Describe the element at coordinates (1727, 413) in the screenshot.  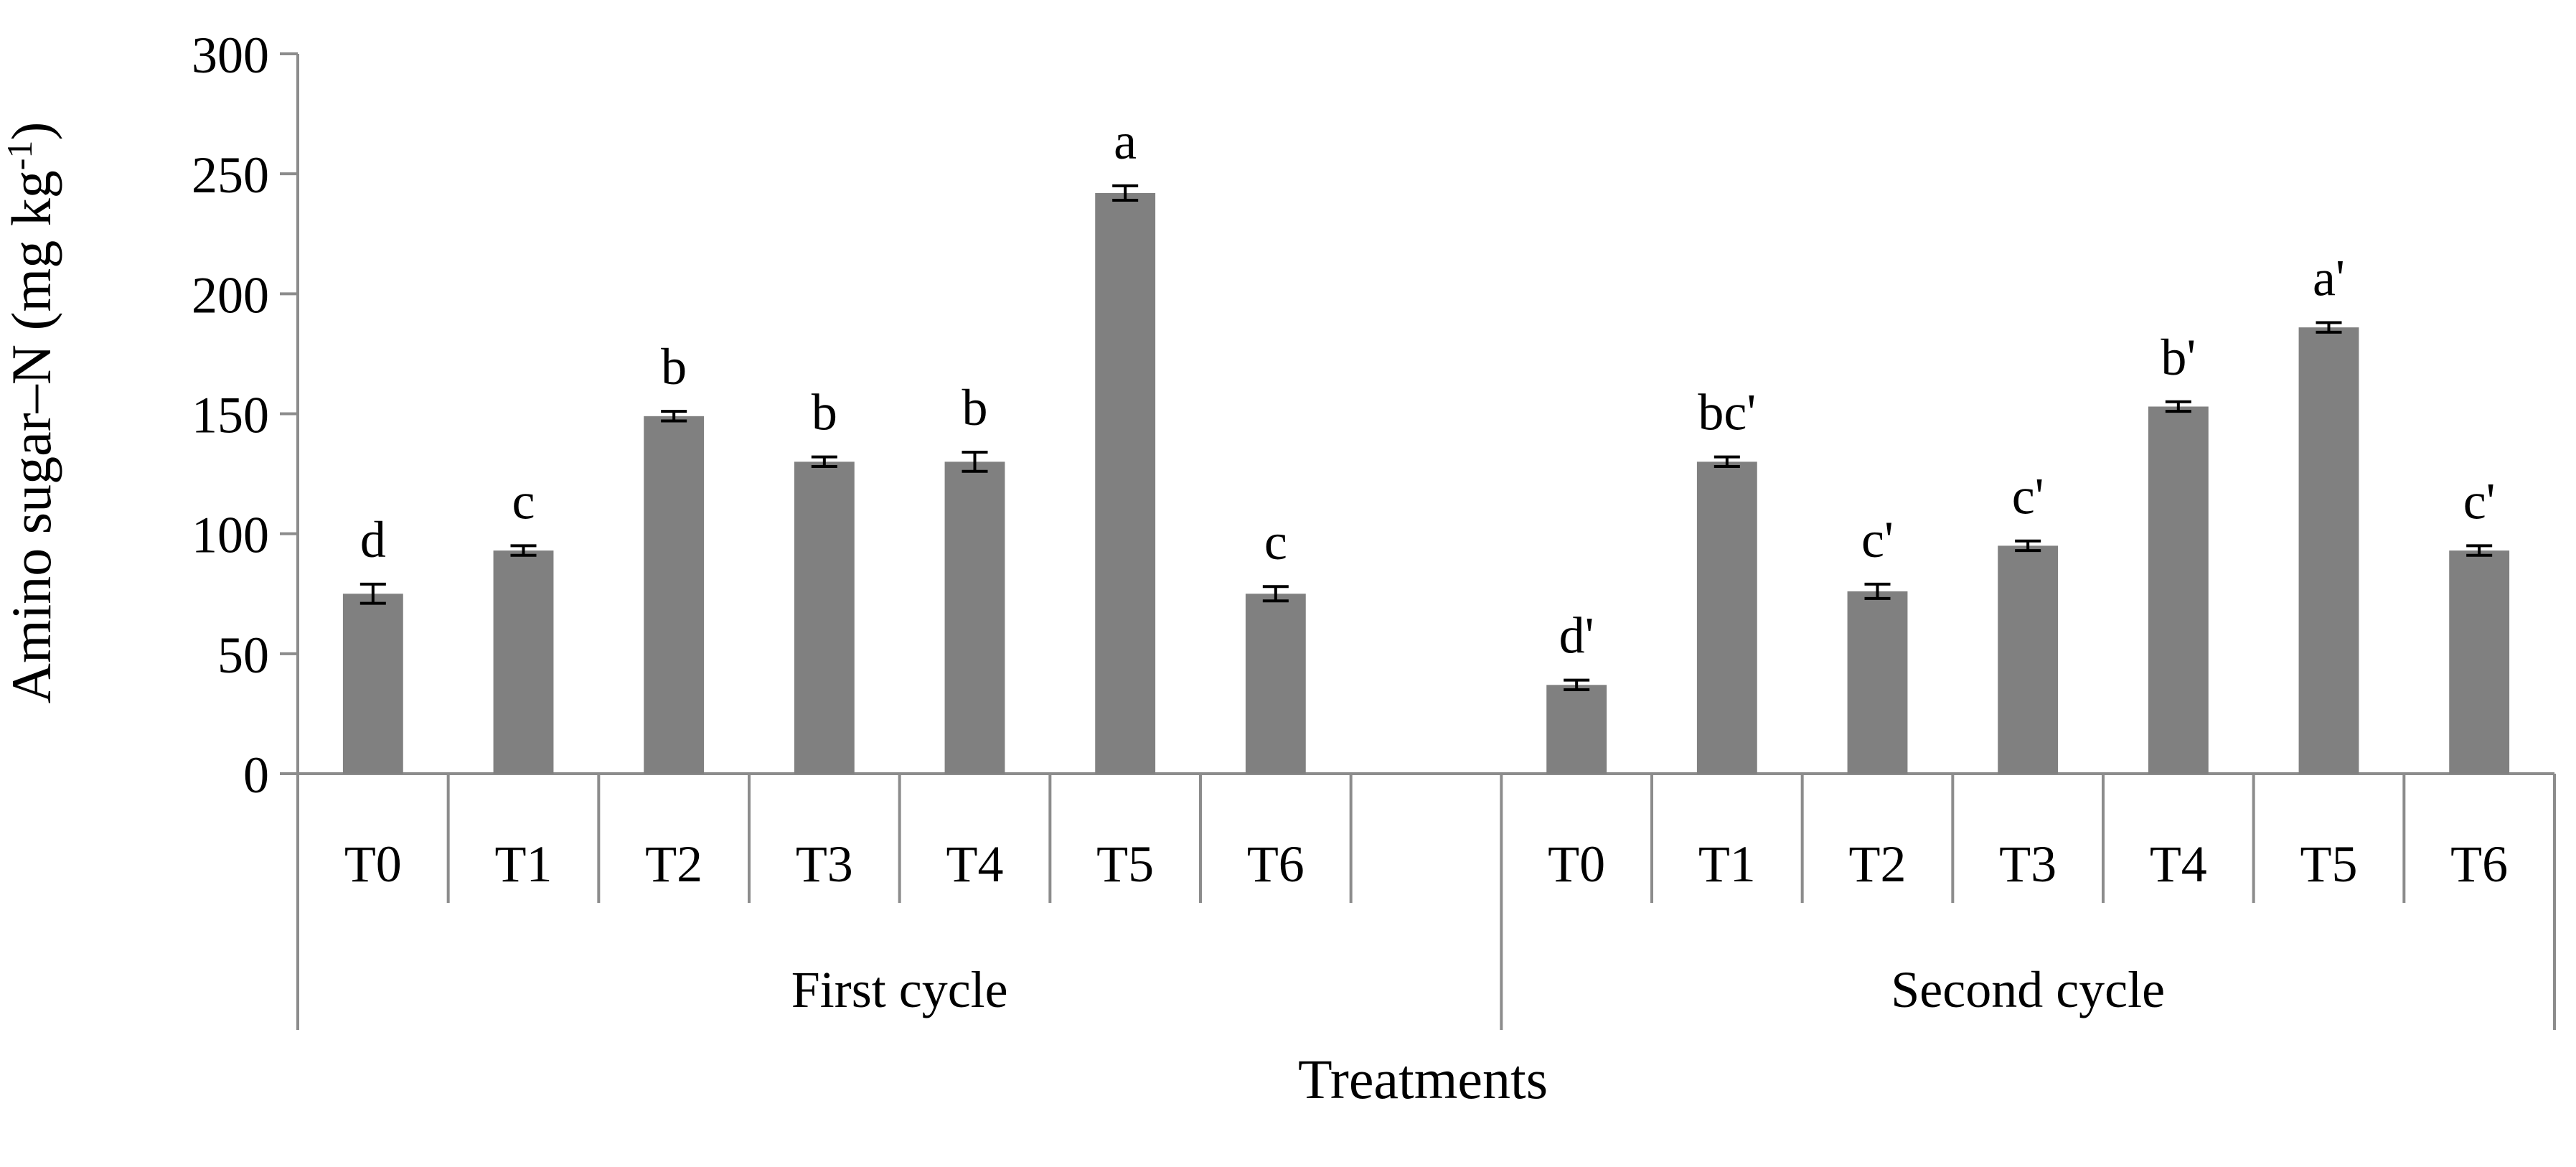
I see `significance-letter: bc'` at that location.